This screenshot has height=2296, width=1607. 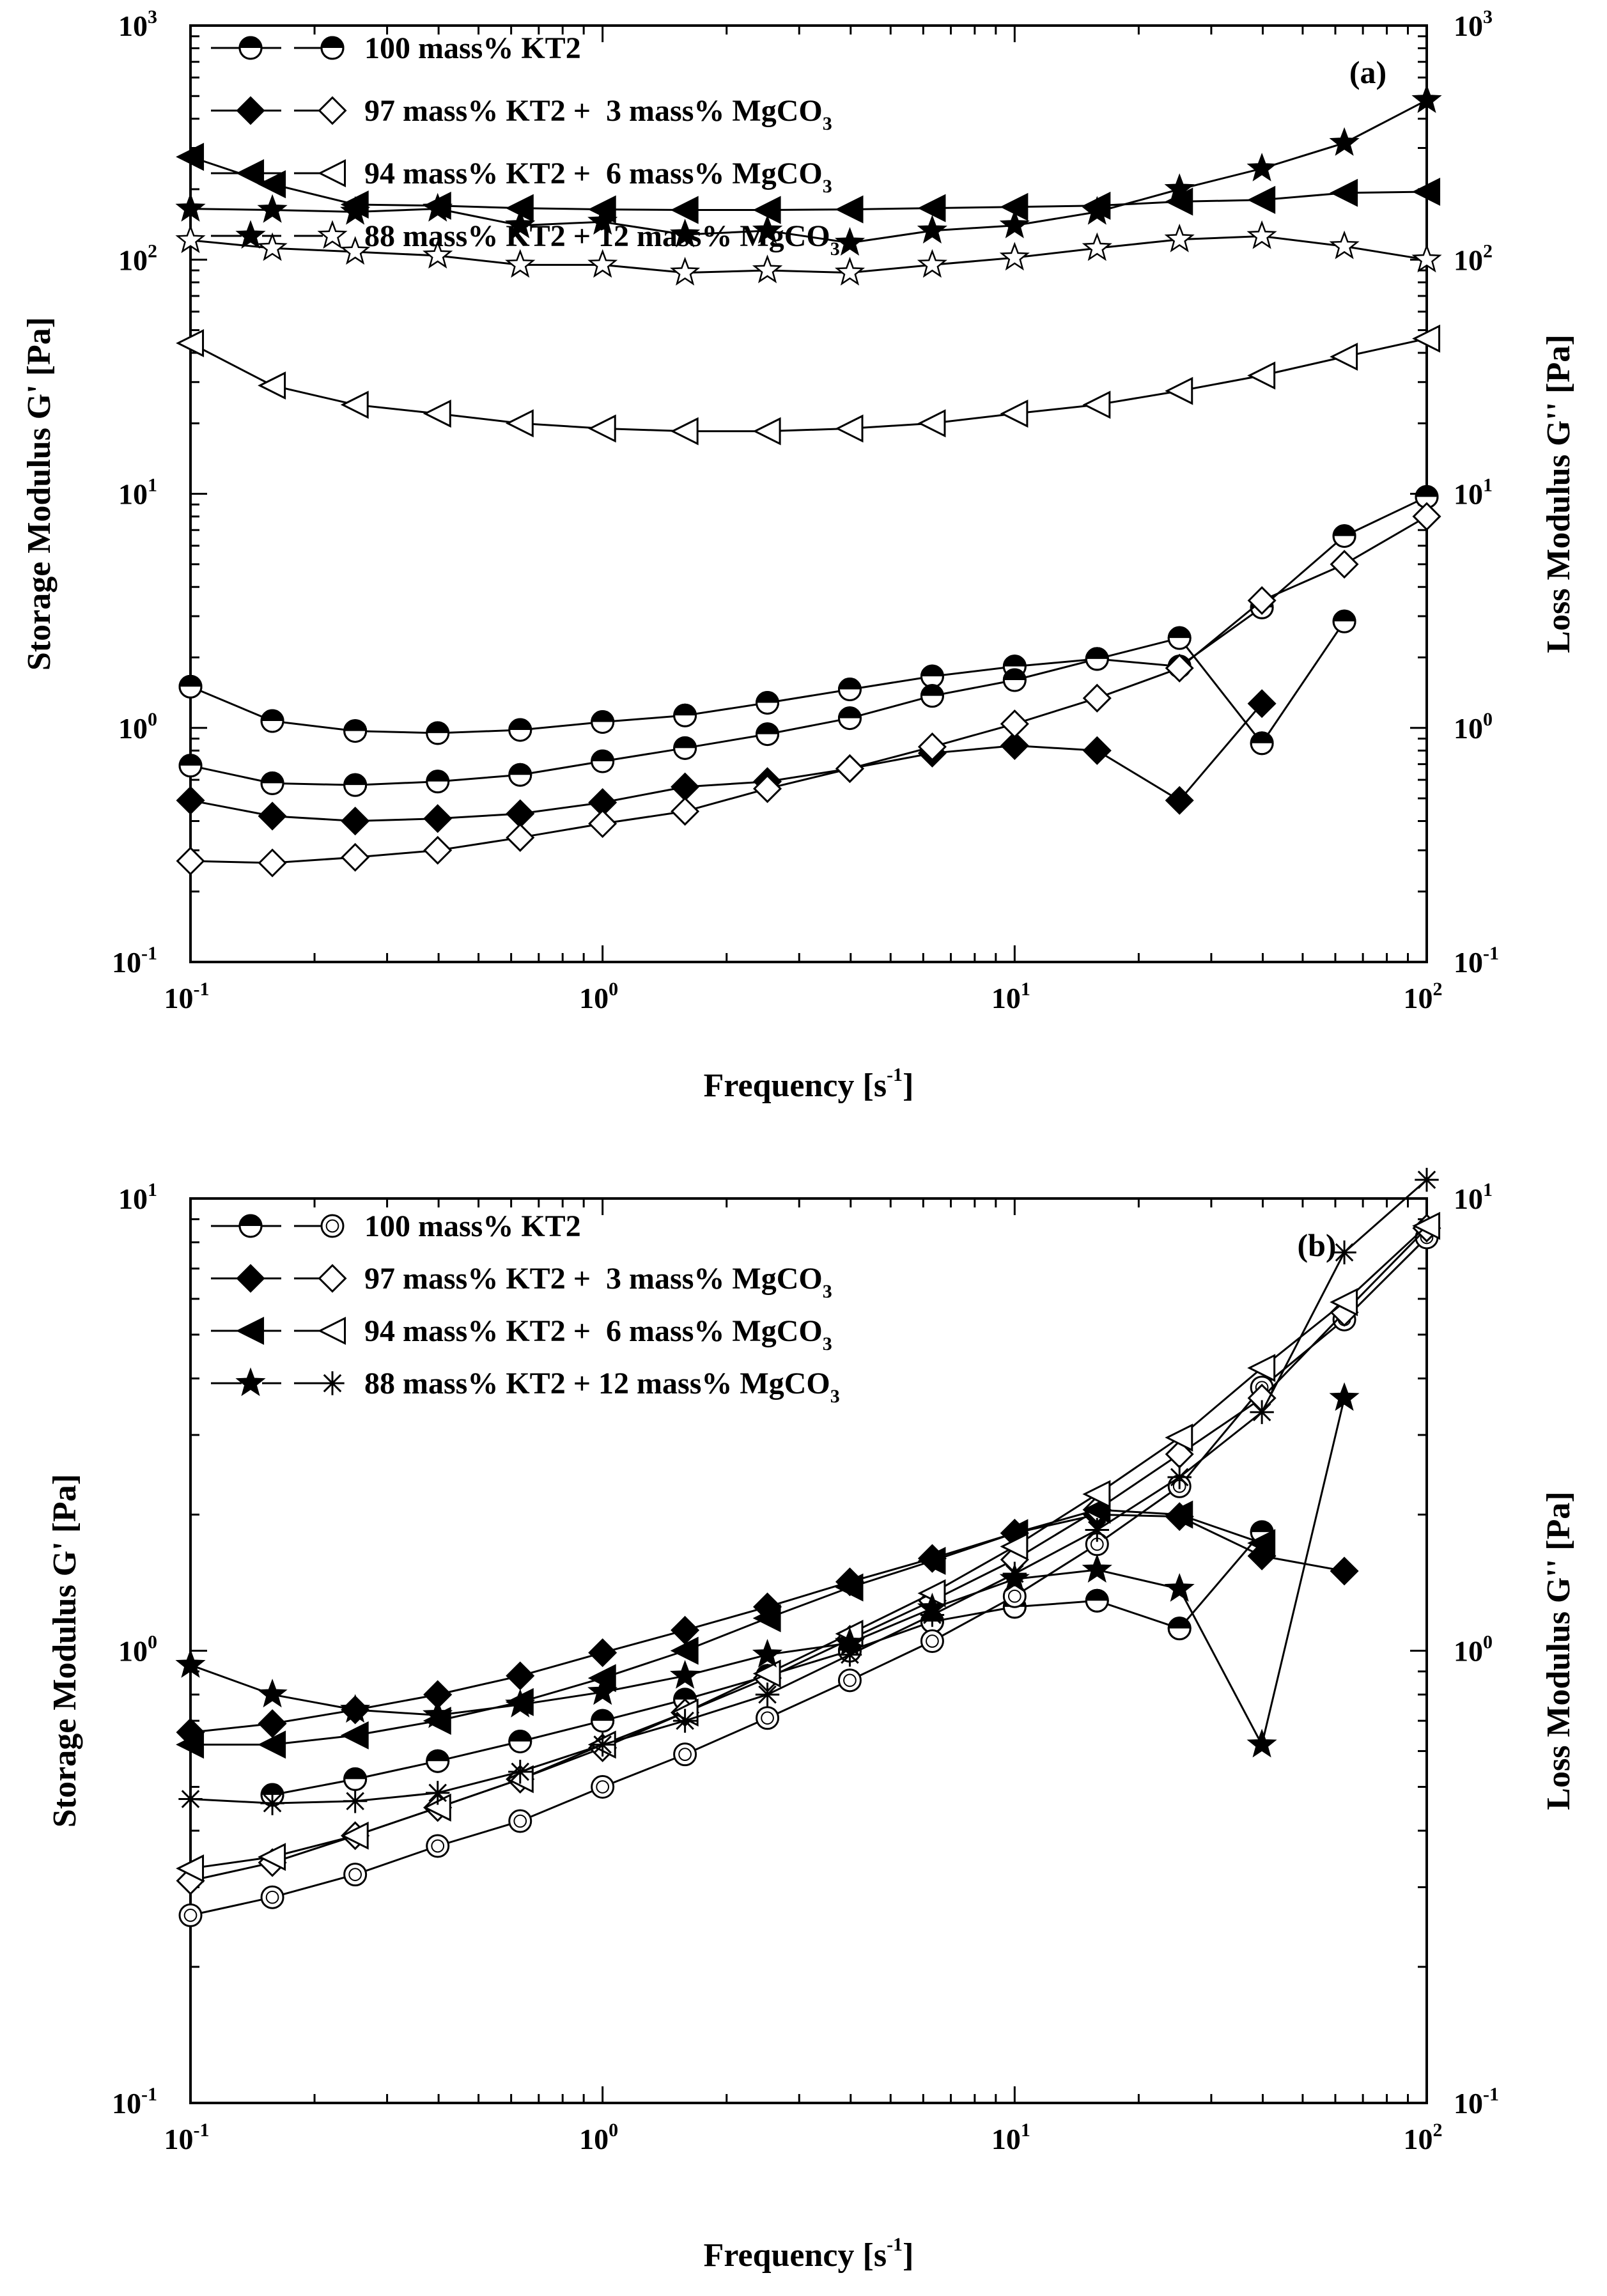 What do you see at coordinates (134, 2102) in the screenshot?
I see `y-tick-label-left: 10⁻¹` at bounding box center [134, 2102].